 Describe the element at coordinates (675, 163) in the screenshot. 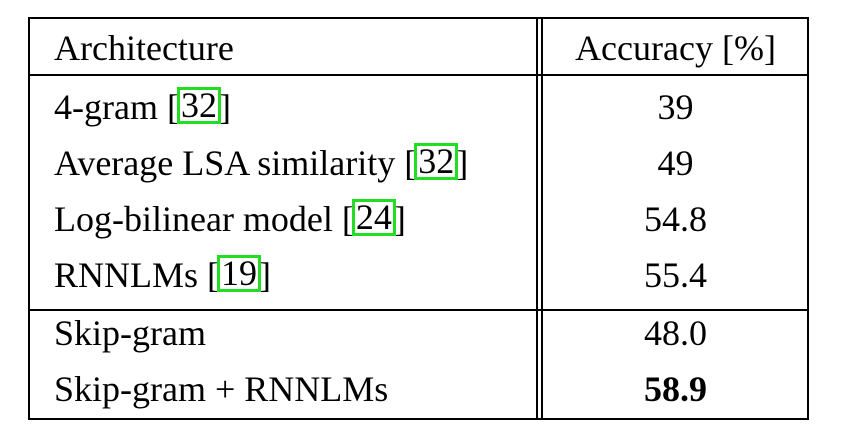

I see `row-lsa-accuracy: 49` at that location.